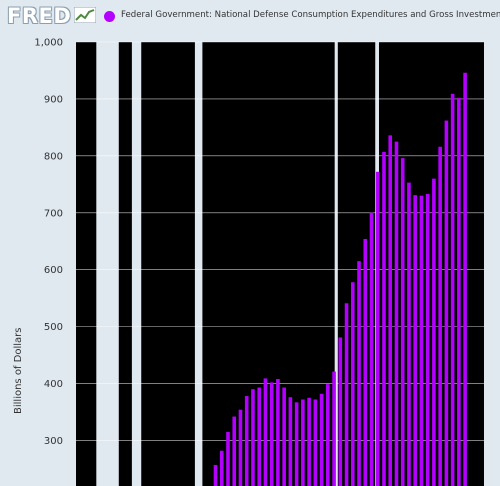 This screenshot has width=500, height=486. I want to click on y-tick-label: 900, so click(53, 99).